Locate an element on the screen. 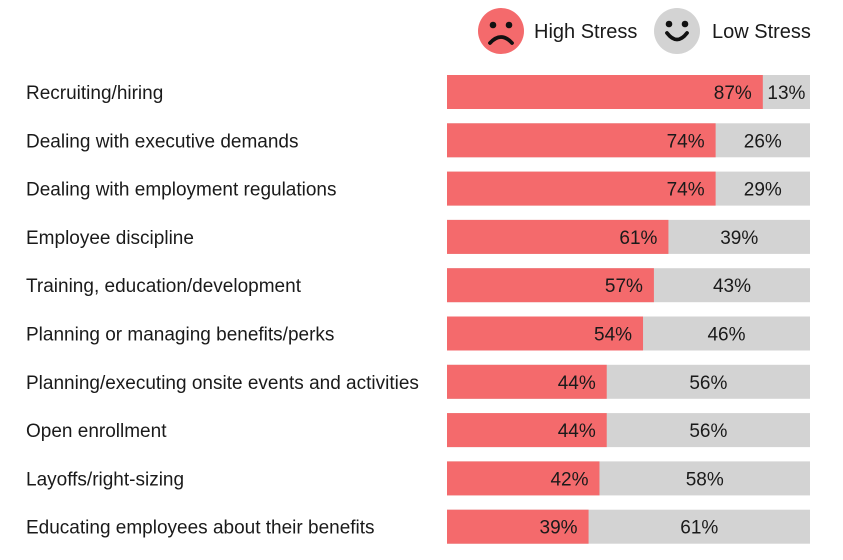 The height and width of the screenshot is (560, 843). category-label: Layoffs/right-sizing is located at coordinates (105, 479).